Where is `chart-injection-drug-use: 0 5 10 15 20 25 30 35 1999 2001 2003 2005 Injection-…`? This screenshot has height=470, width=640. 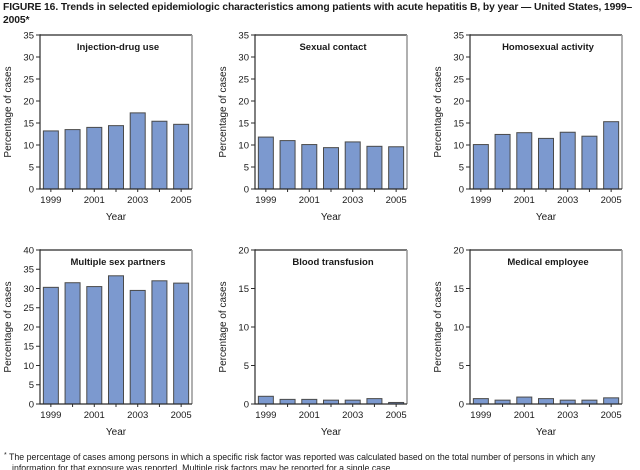
chart-injection-drug-use: 0 5 10 15 20 25 30 35 1999 2001 2003 2005 Injection-… is located at coordinates (105, 130).